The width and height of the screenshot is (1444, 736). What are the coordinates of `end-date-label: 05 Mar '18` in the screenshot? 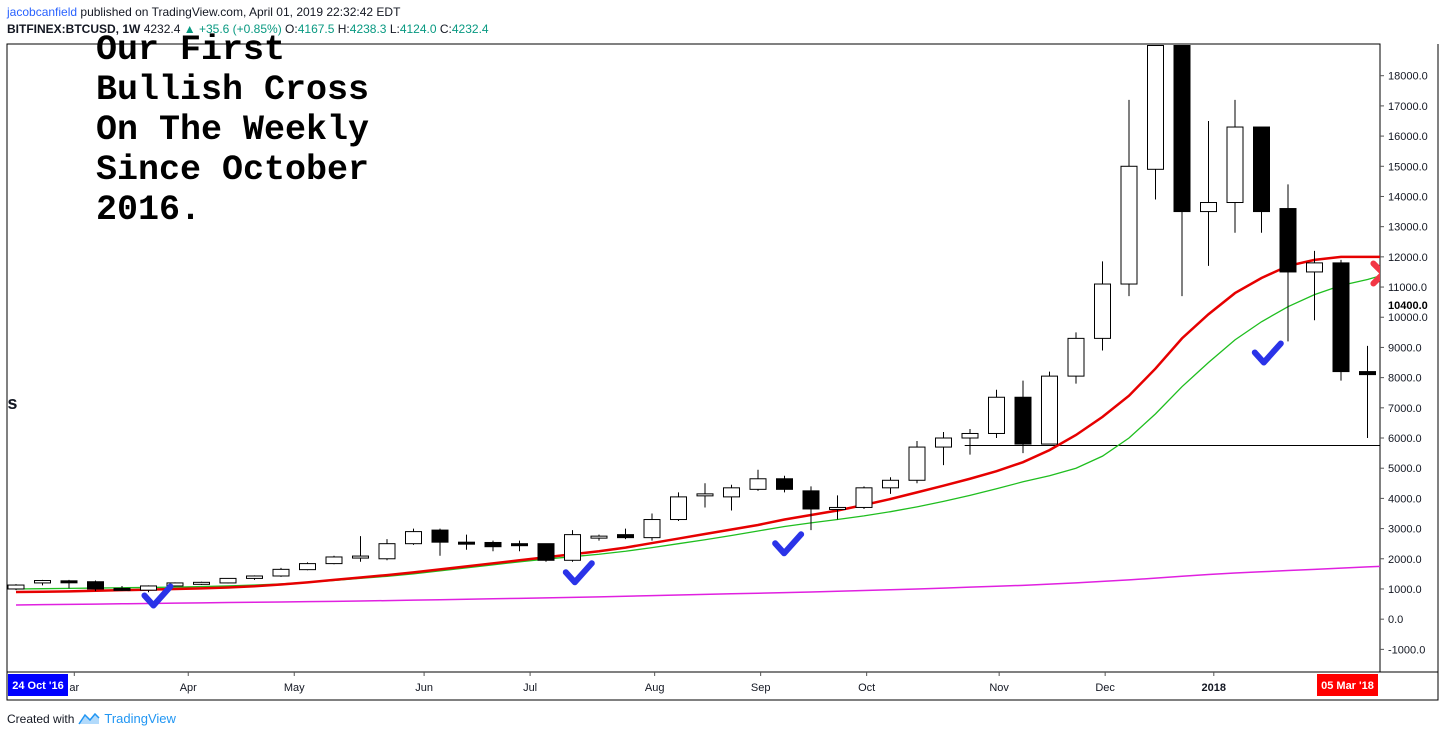 It's located at (1347, 686).